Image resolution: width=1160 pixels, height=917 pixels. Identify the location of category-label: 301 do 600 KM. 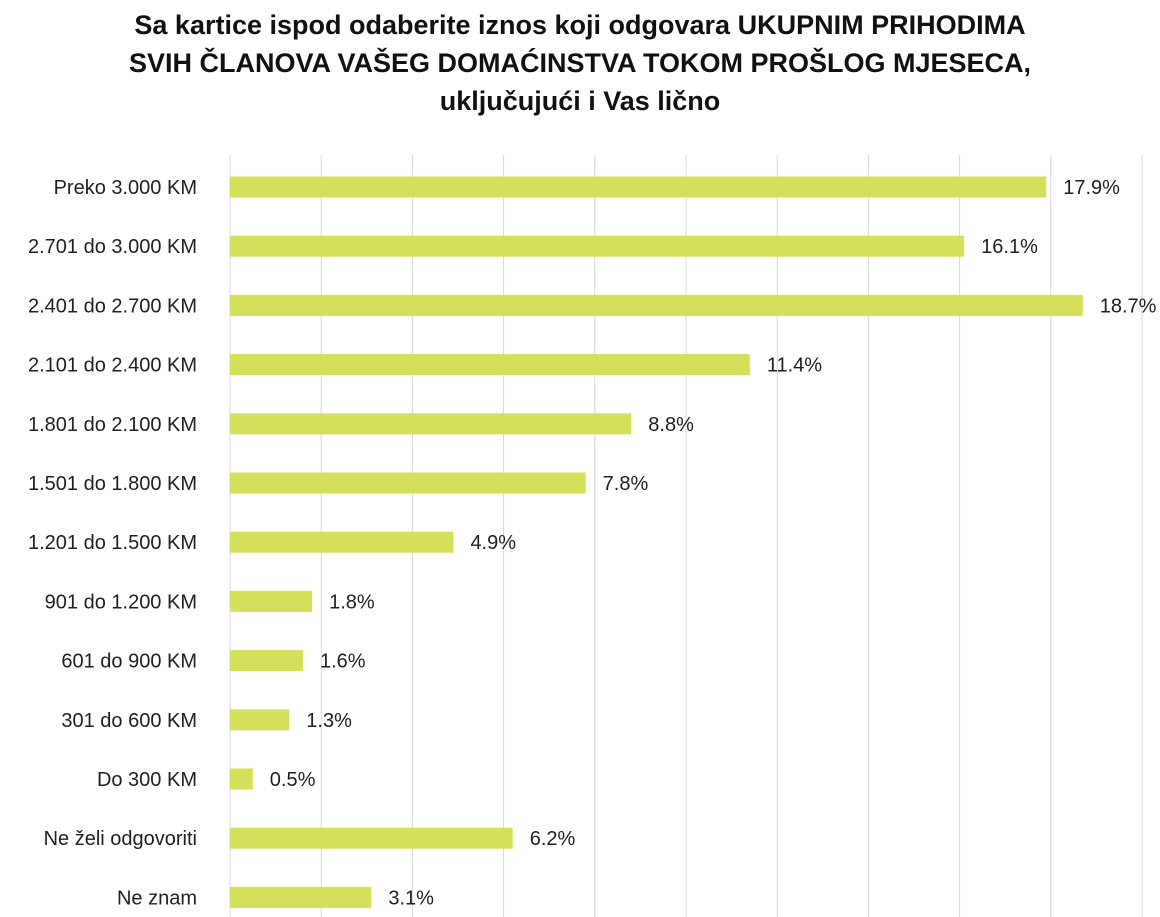
(129, 721).